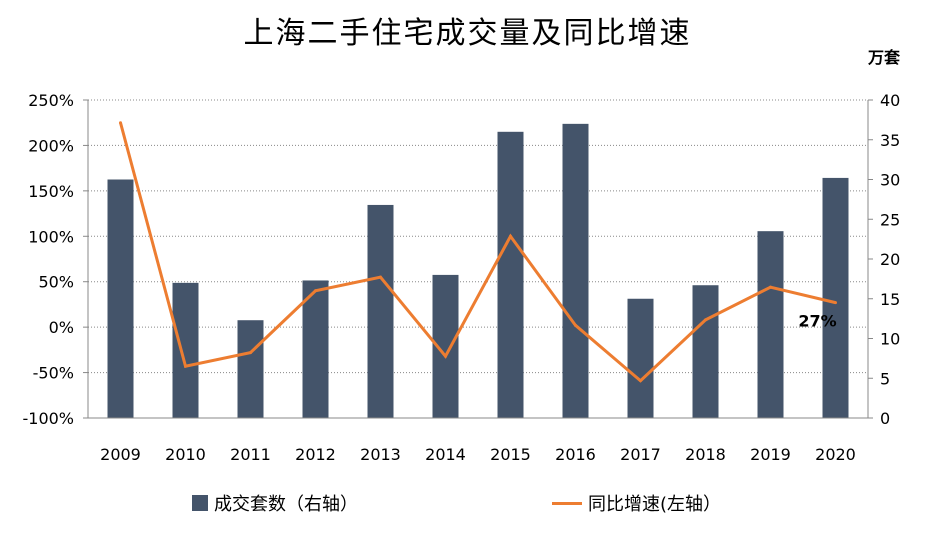 Image resolution: width=935 pixels, height=537 pixels. Describe the element at coordinates (48, 418) in the screenshot. I see `left-axis-tick-label: -100%` at that location.